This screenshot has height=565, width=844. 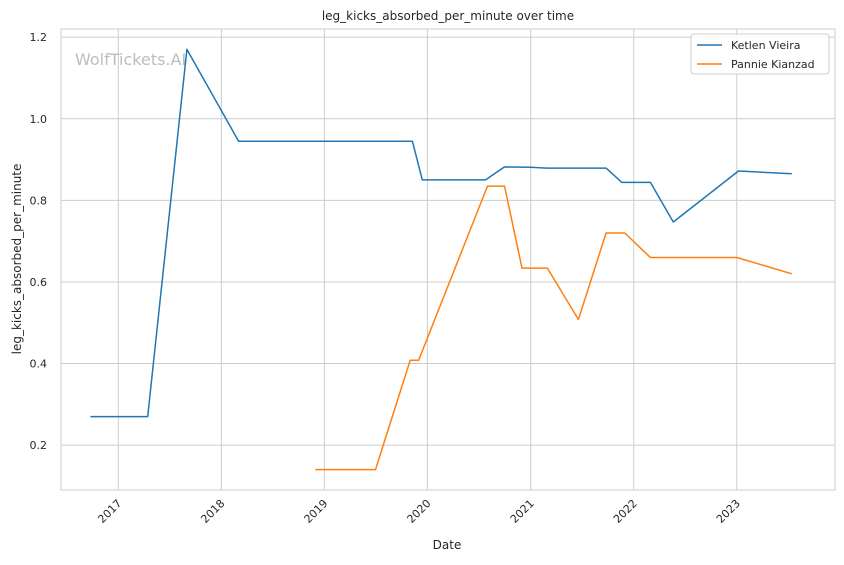 What do you see at coordinates (765, 45) in the screenshot?
I see `legend-label-ketlen-vieira: Ketlen Vieira` at bounding box center [765, 45].